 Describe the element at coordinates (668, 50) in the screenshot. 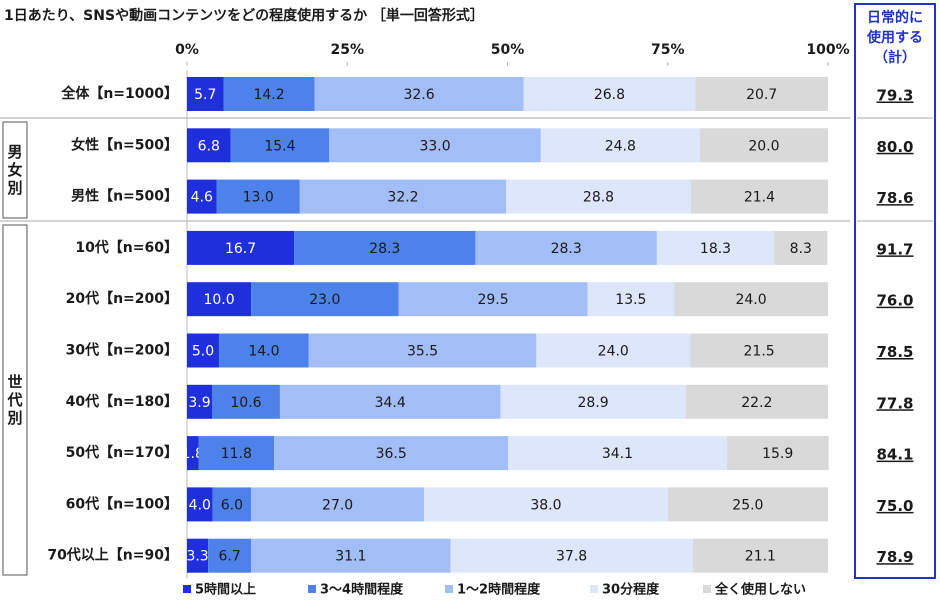

I see `x-tick-label: 75%` at that location.